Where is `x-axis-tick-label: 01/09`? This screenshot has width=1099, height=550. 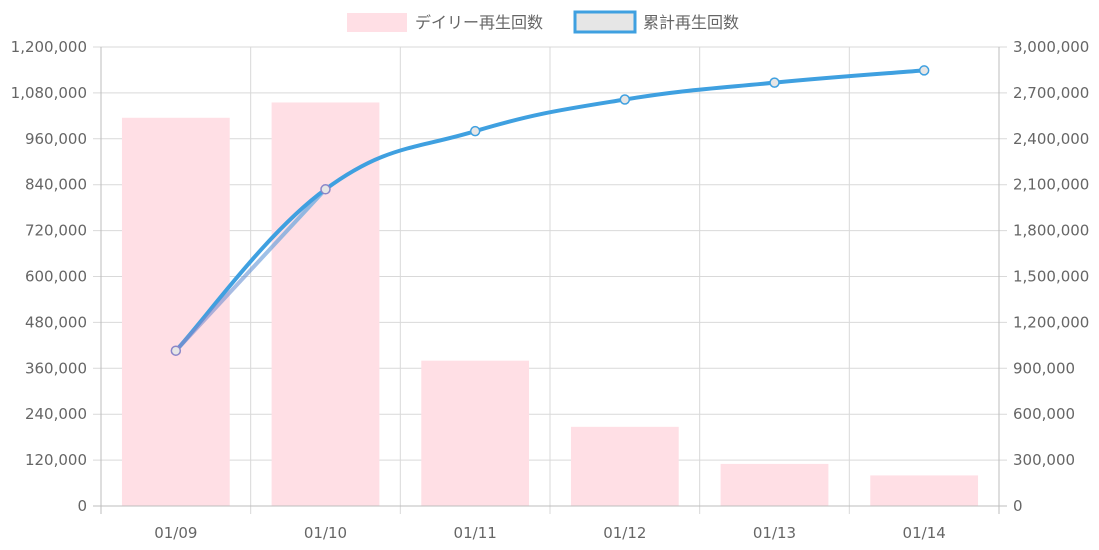 x-axis-tick-label: 01/09 is located at coordinates (175, 533).